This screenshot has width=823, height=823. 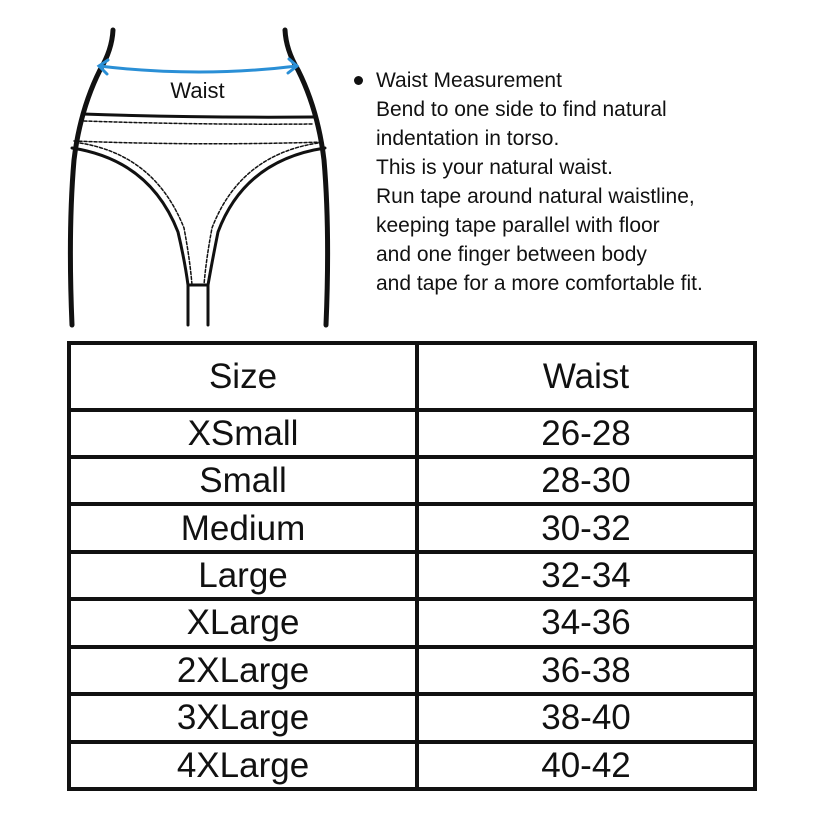 I want to click on waist-cell: 26-28, so click(x=586, y=433).